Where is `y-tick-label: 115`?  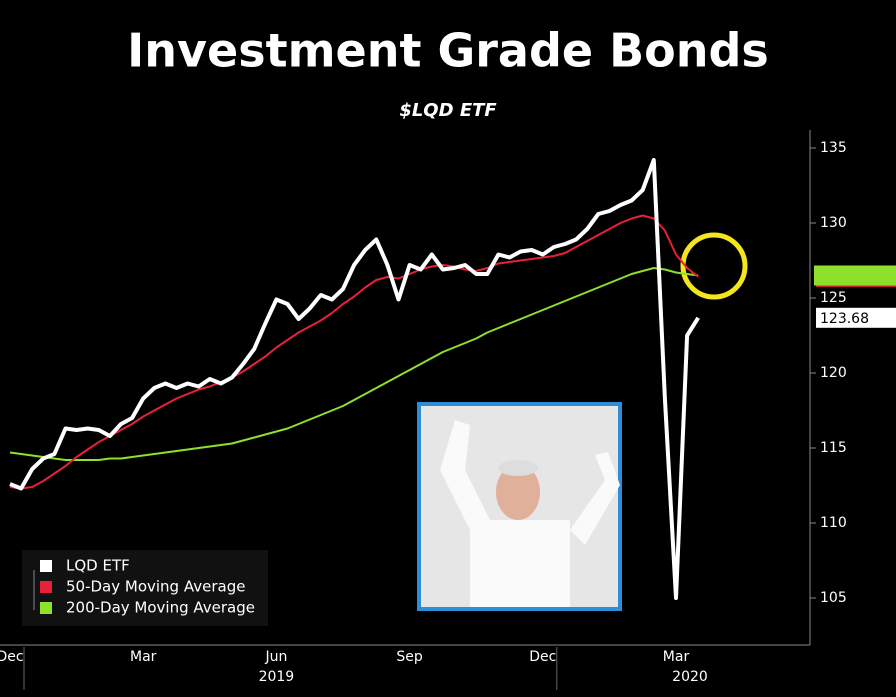
y-tick-label: 115 is located at coordinates (833, 448).